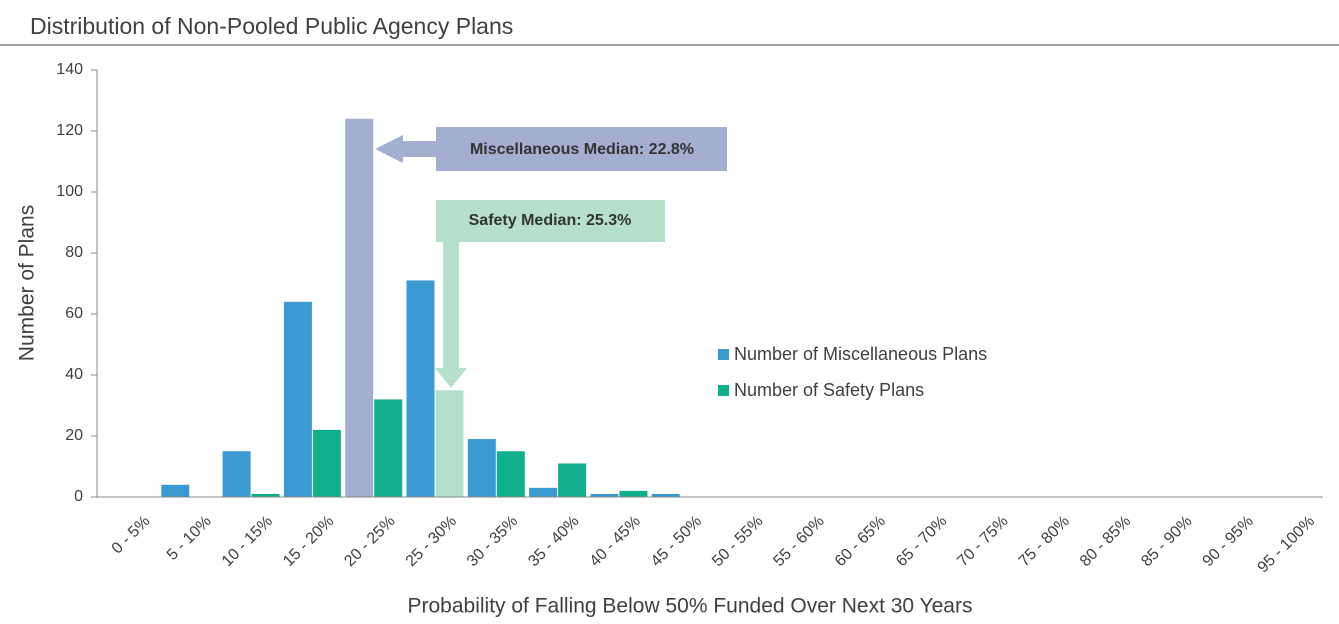 The height and width of the screenshot is (624, 1339). Describe the element at coordinates (74, 313) in the screenshot. I see `y-tick-label: 60` at that location.